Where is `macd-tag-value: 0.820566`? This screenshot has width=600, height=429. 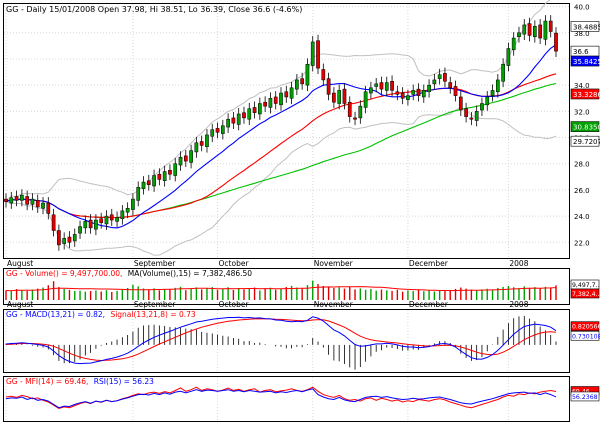 macd-tag-value: 0.820566 is located at coordinates (586, 327).